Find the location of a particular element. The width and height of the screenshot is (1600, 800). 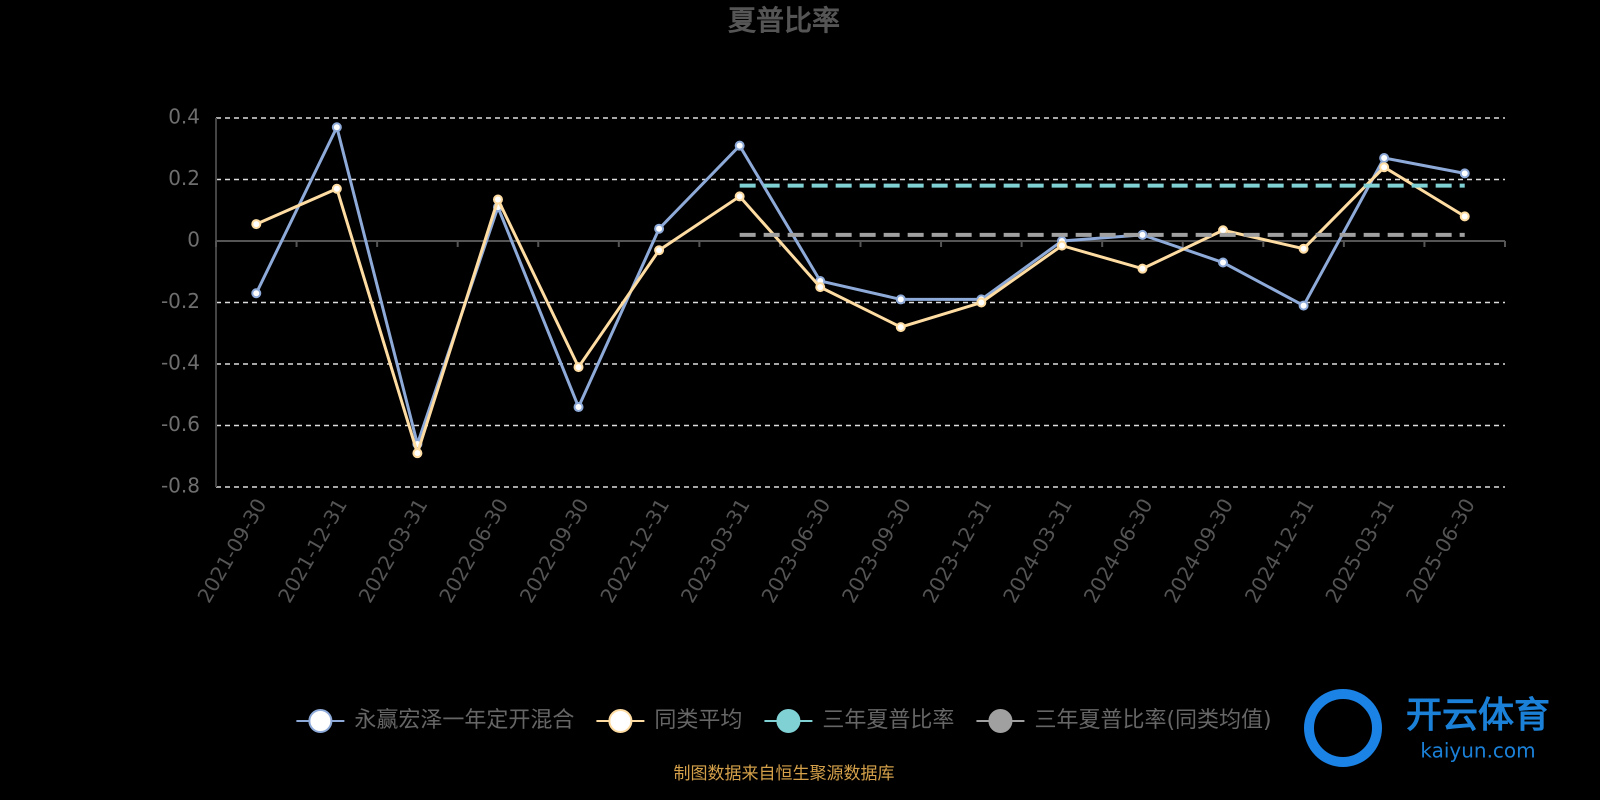

y-tick-label: -0.4 is located at coordinates (180, 363).